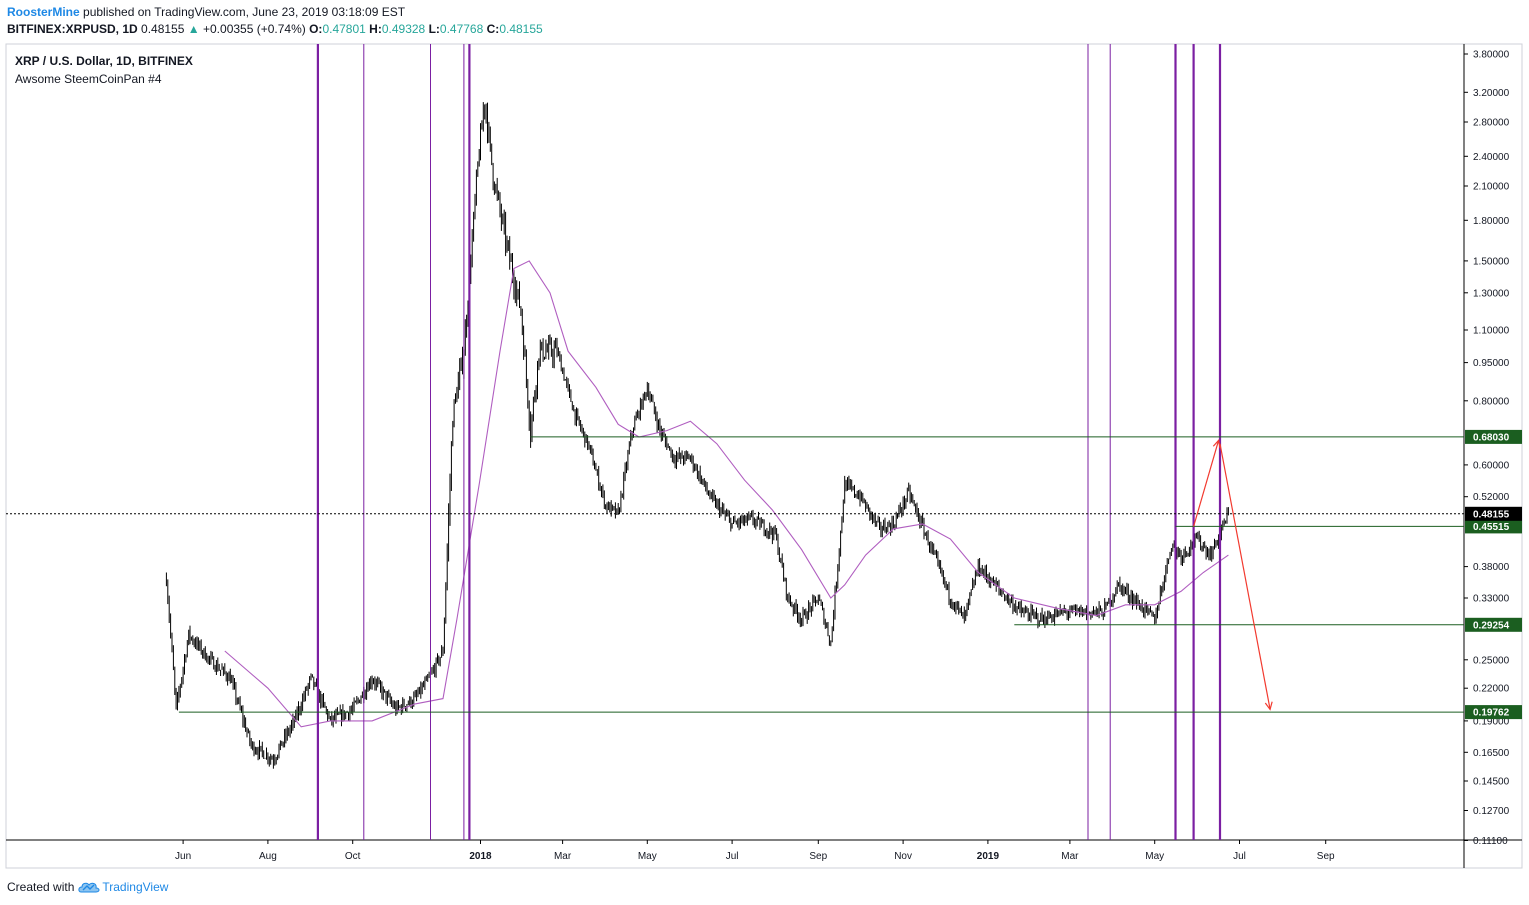 This screenshot has width=1529, height=905. I want to click on y-tick-label: 2.10000, so click(1491, 187).